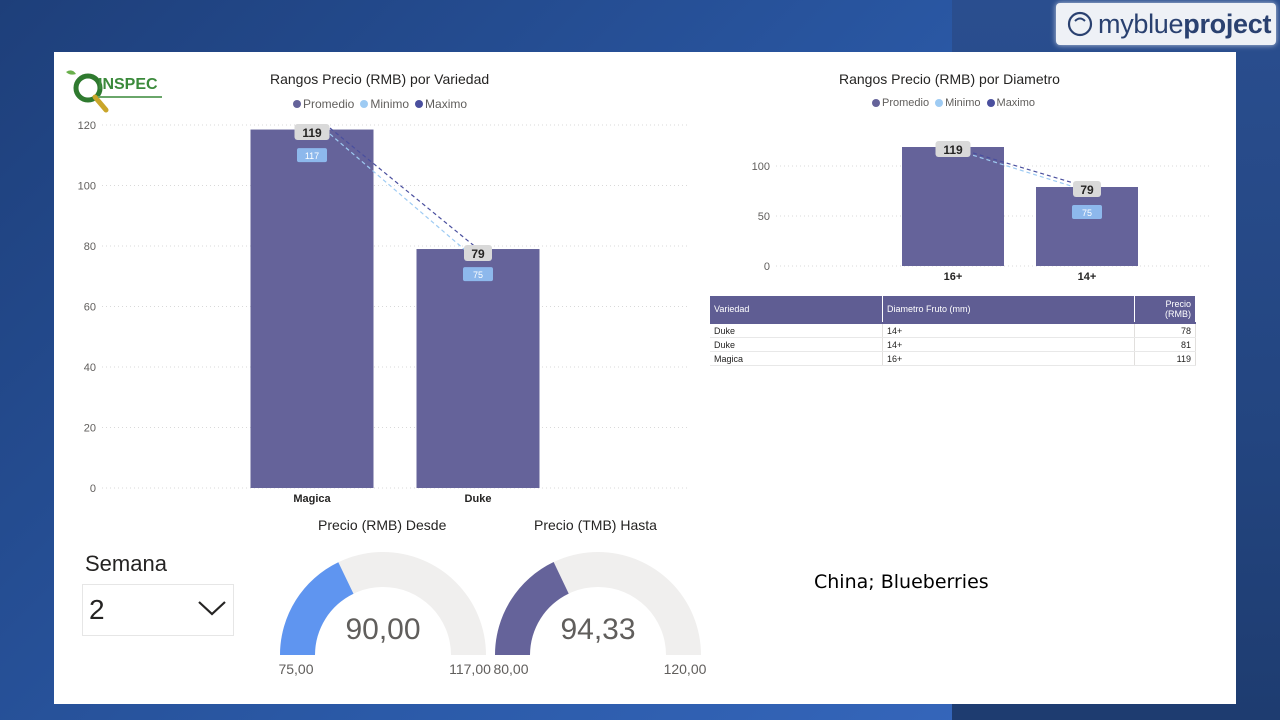 The width and height of the screenshot is (1280, 720). I want to click on data-label-minimo: 117, so click(312, 156).